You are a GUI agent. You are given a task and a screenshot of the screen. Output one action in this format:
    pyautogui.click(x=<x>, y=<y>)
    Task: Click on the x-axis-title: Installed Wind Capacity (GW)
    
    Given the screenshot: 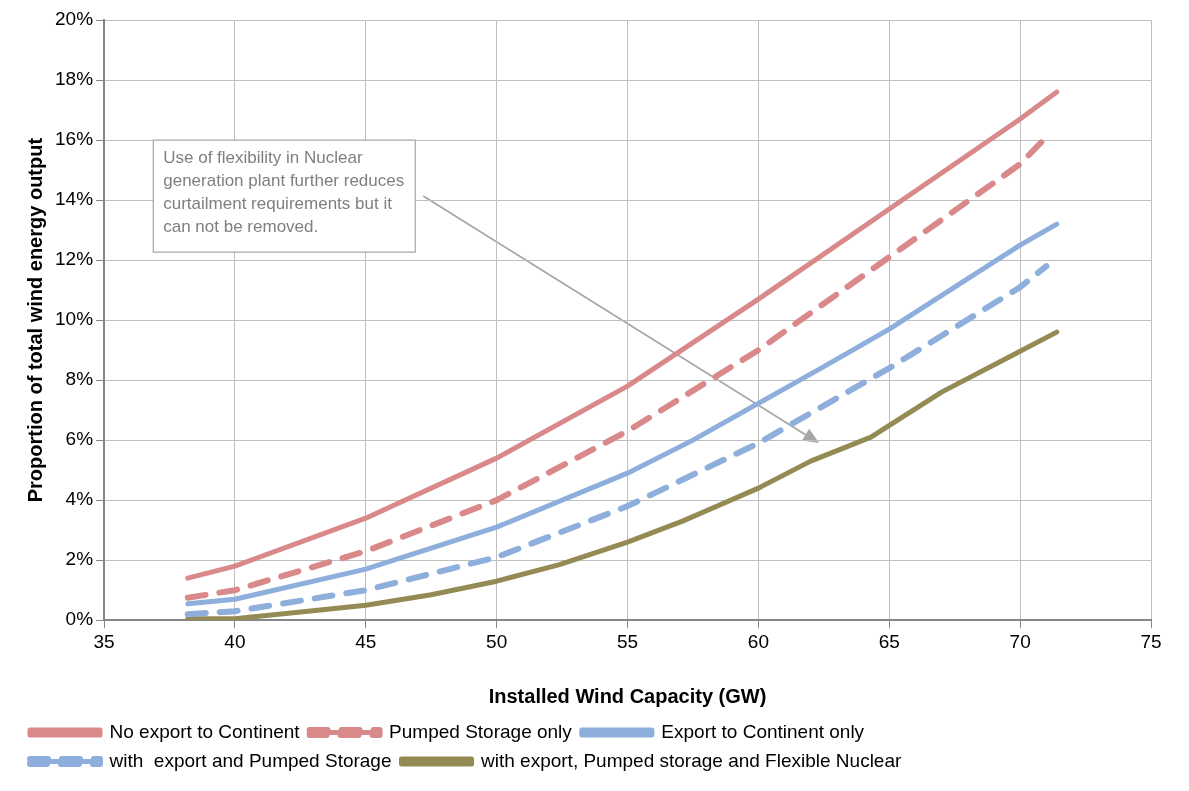 What is the action you would take?
    pyautogui.click(x=627, y=695)
    